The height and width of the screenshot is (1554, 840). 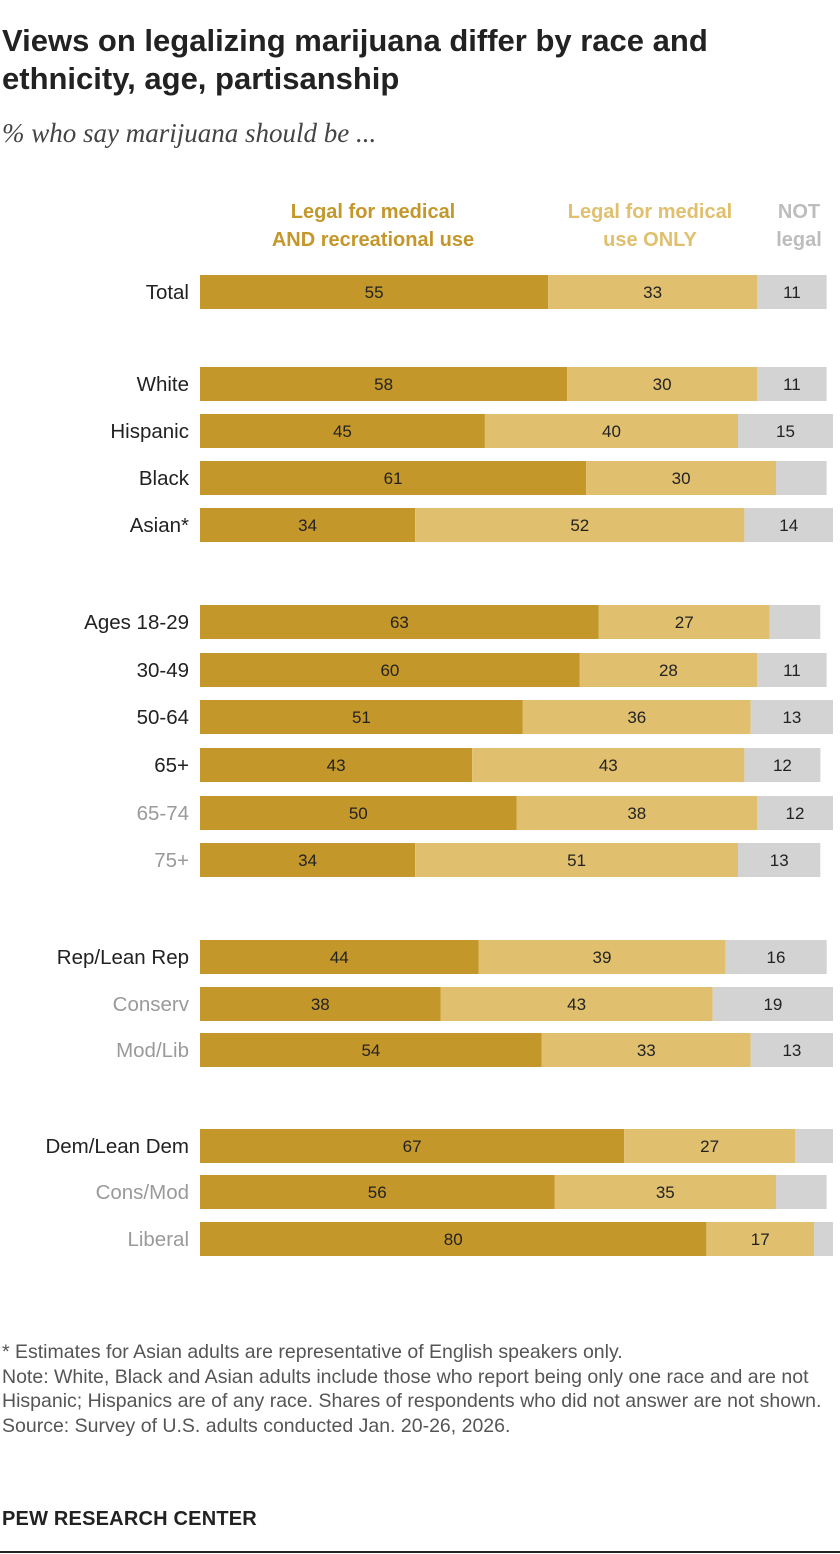 What do you see at coordinates (681, 478) in the screenshot?
I see `data-label: 30` at bounding box center [681, 478].